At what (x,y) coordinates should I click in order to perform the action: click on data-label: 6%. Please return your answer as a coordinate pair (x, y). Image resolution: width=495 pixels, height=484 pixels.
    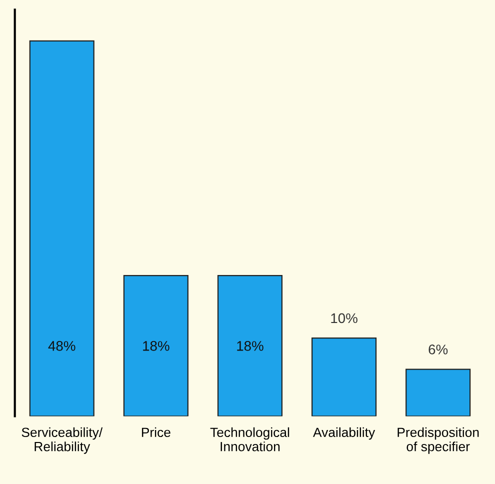
    Looking at the image, I should click on (438, 349).